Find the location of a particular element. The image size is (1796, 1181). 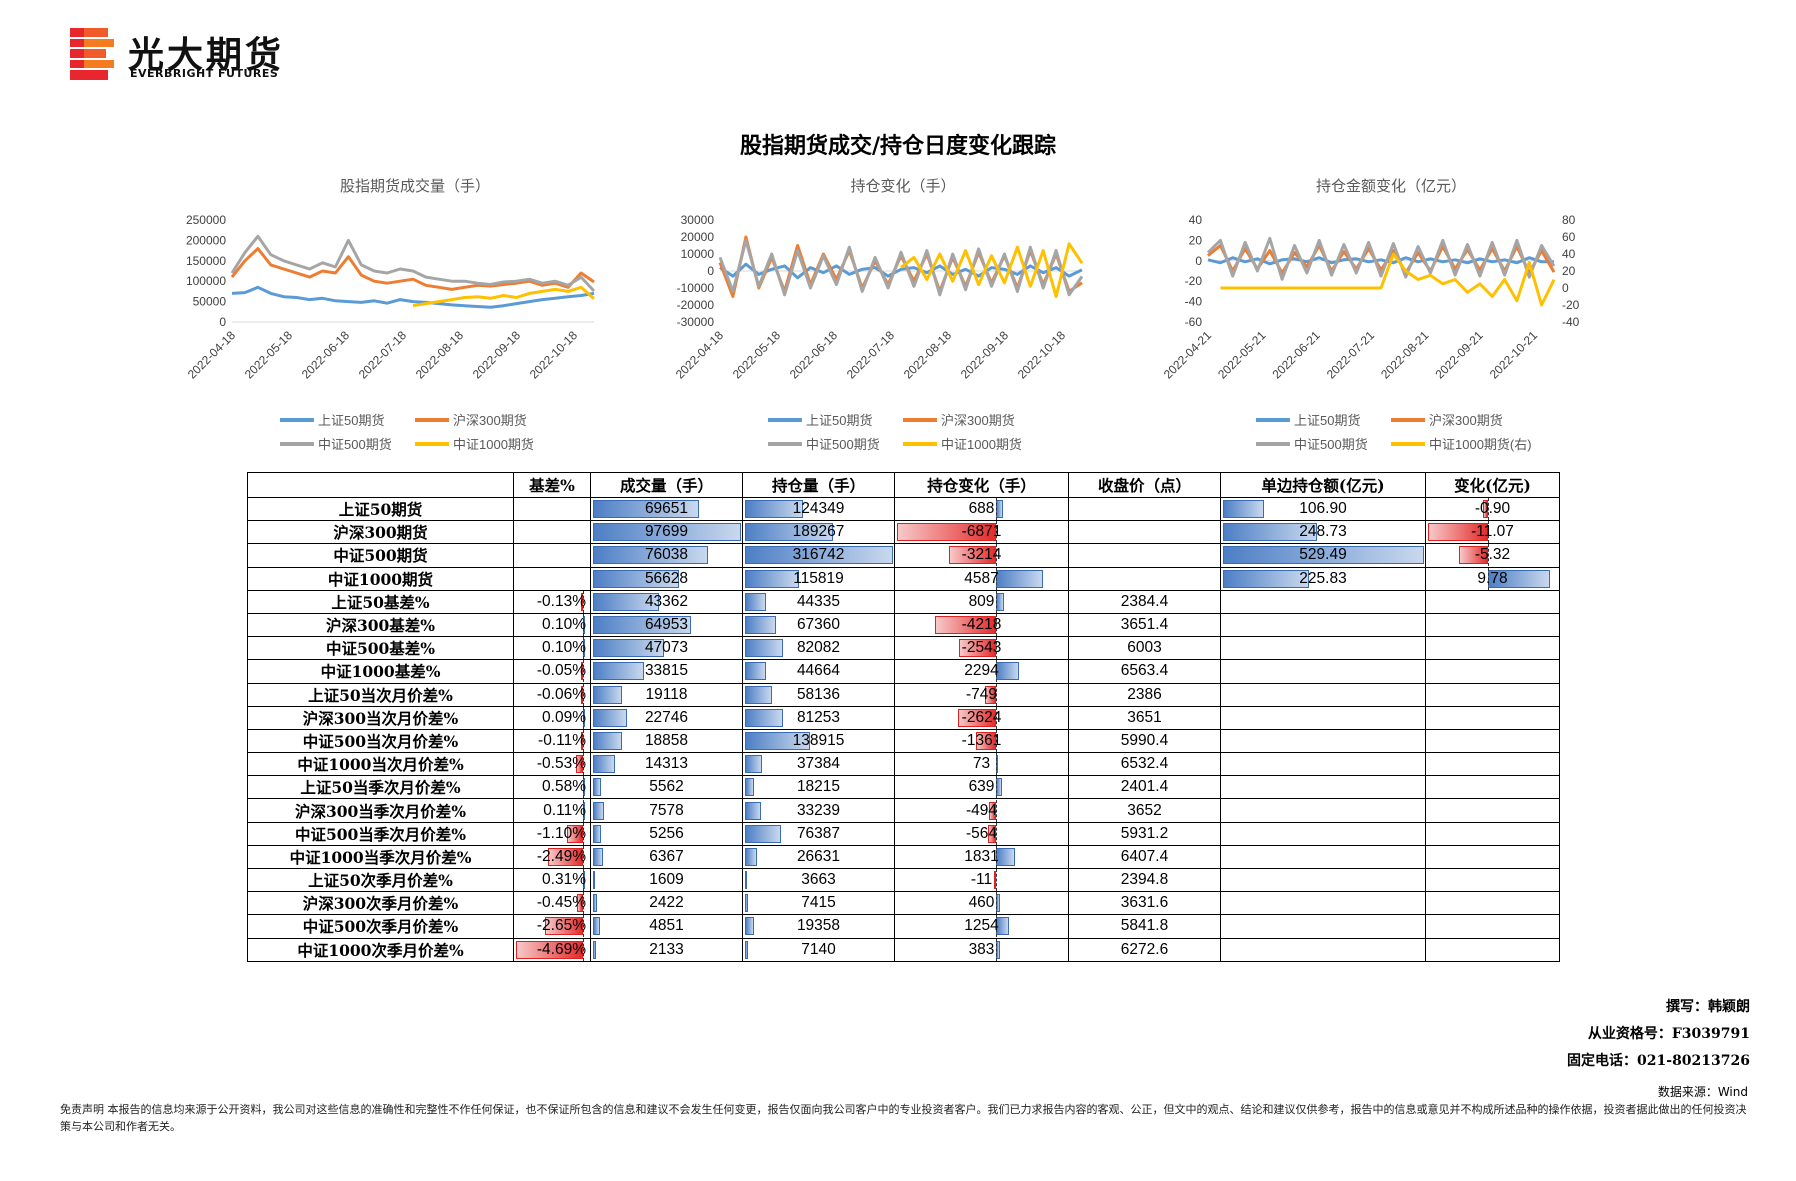

header-open-interest: 持仓量（手） is located at coordinates (818, 485).